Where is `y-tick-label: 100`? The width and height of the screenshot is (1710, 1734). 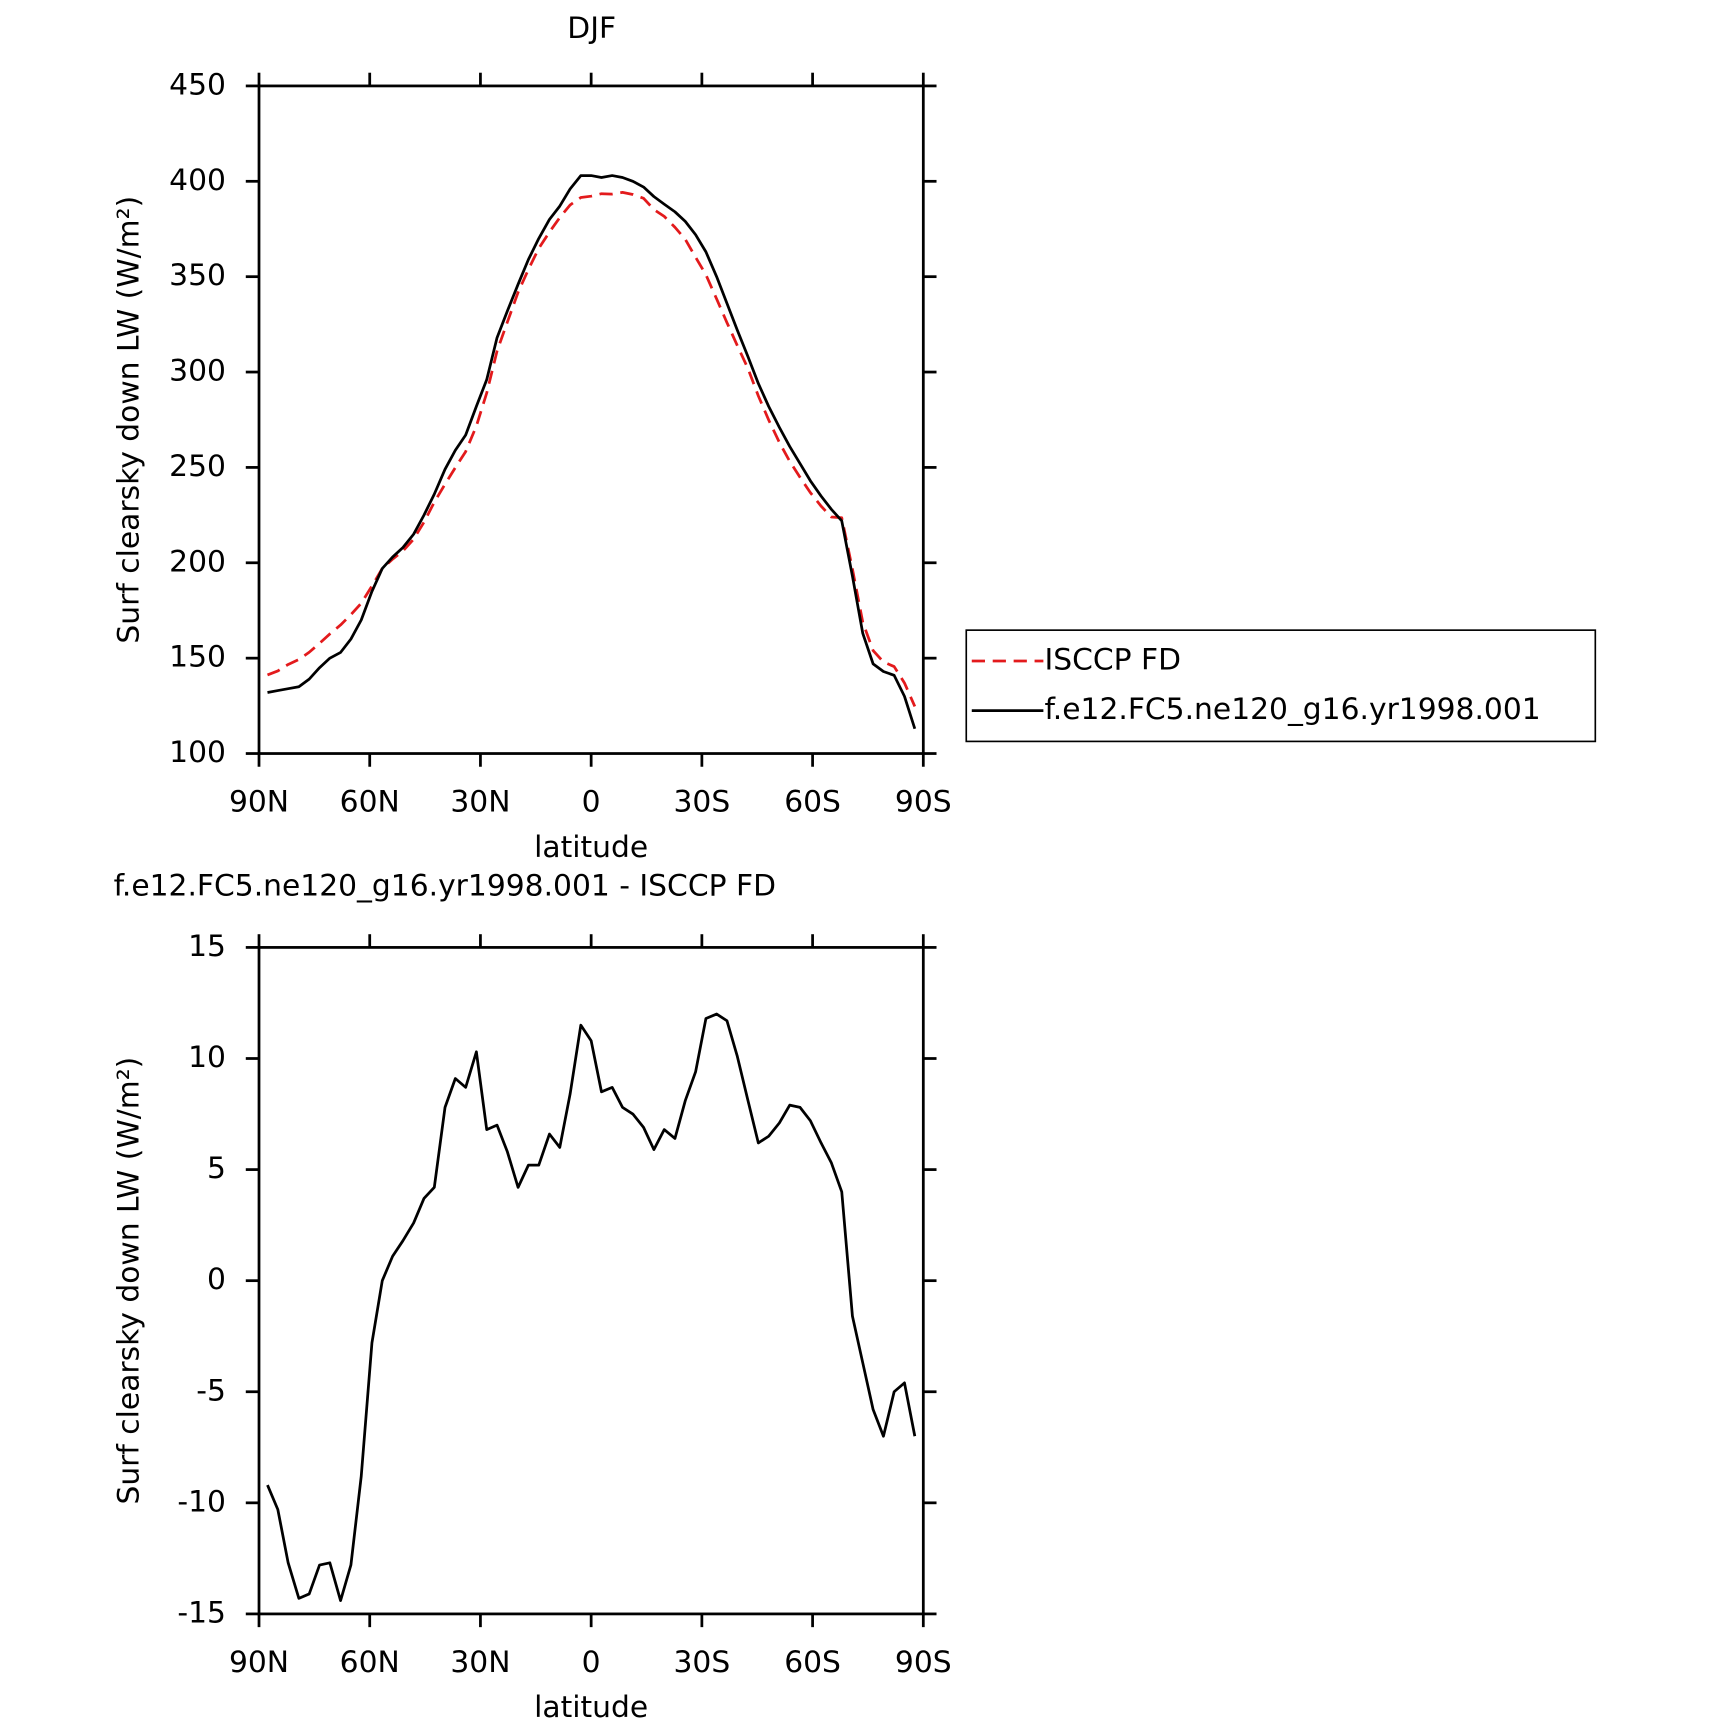
y-tick-label: 100 is located at coordinates (197, 752).